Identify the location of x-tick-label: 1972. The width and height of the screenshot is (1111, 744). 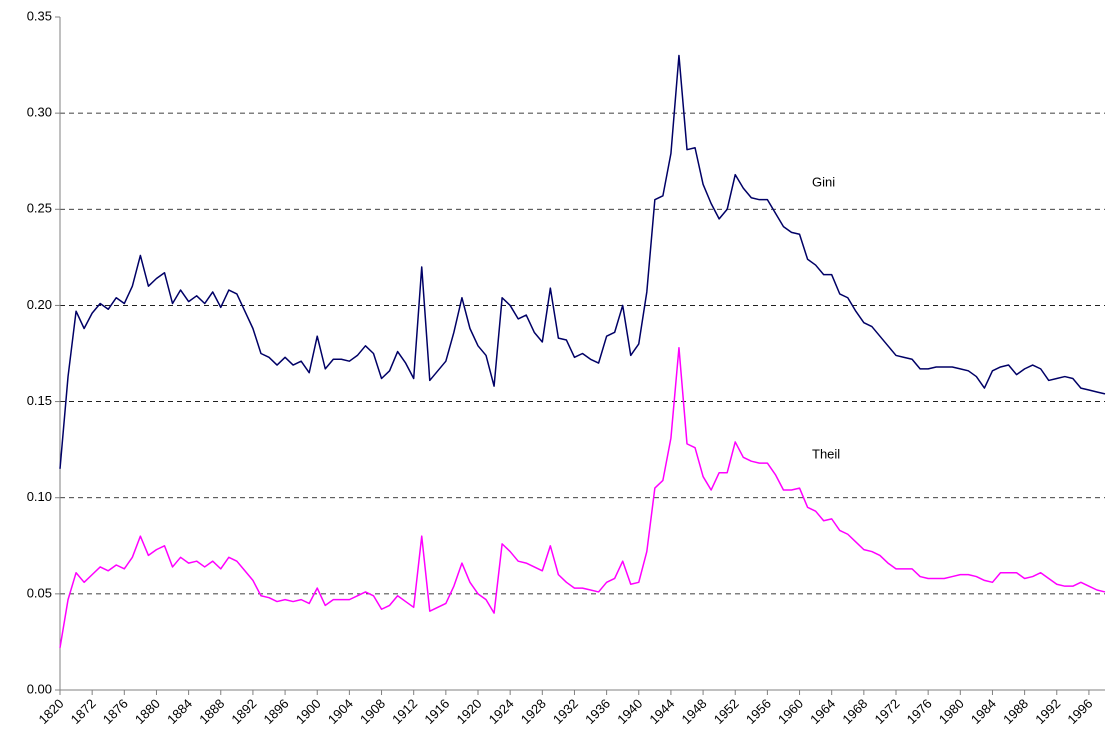
(886, 711).